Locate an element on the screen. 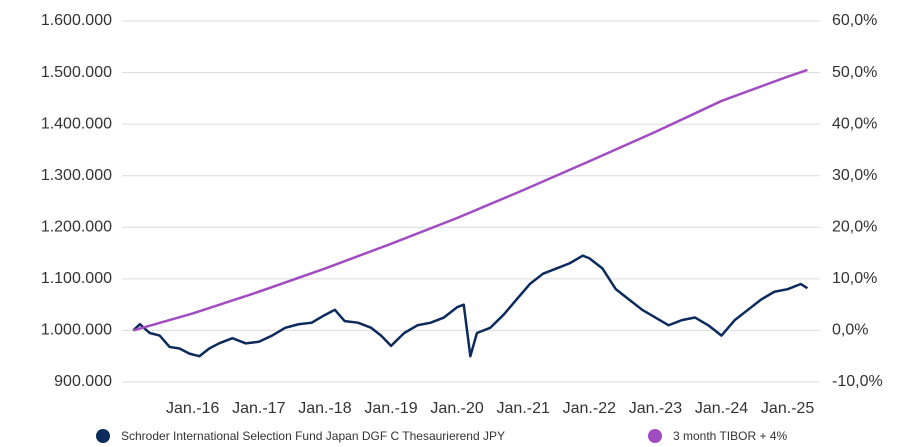 The image size is (898, 447). x-tick-label: Jan.-24 is located at coordinates (721, 408).